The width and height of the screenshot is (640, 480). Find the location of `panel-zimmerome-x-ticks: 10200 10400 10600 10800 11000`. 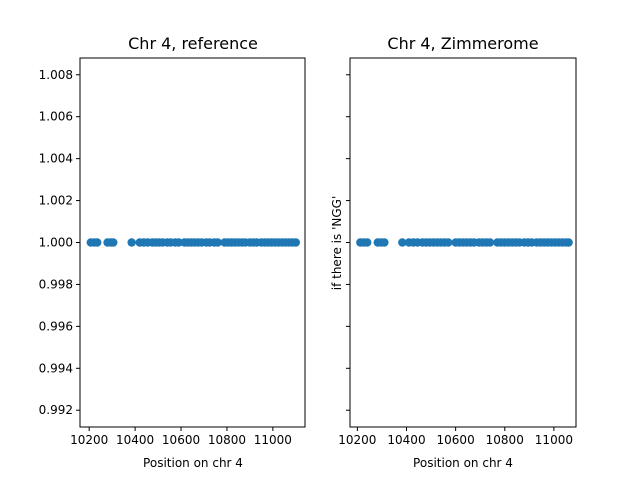

panel-zimmerome-x-ticks: 10200 10400 10600 10800 11000 is located at coordinates (455, 437).